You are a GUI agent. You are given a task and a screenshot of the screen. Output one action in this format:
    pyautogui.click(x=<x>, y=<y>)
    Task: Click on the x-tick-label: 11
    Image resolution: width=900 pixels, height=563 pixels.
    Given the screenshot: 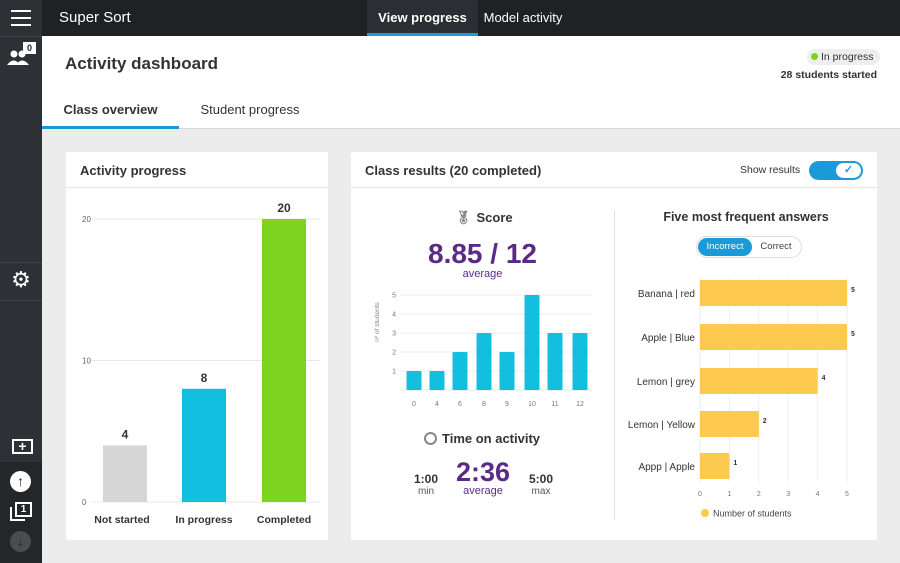 What is the action you would take?
    pyautogui.click(x=554, y=404)
    